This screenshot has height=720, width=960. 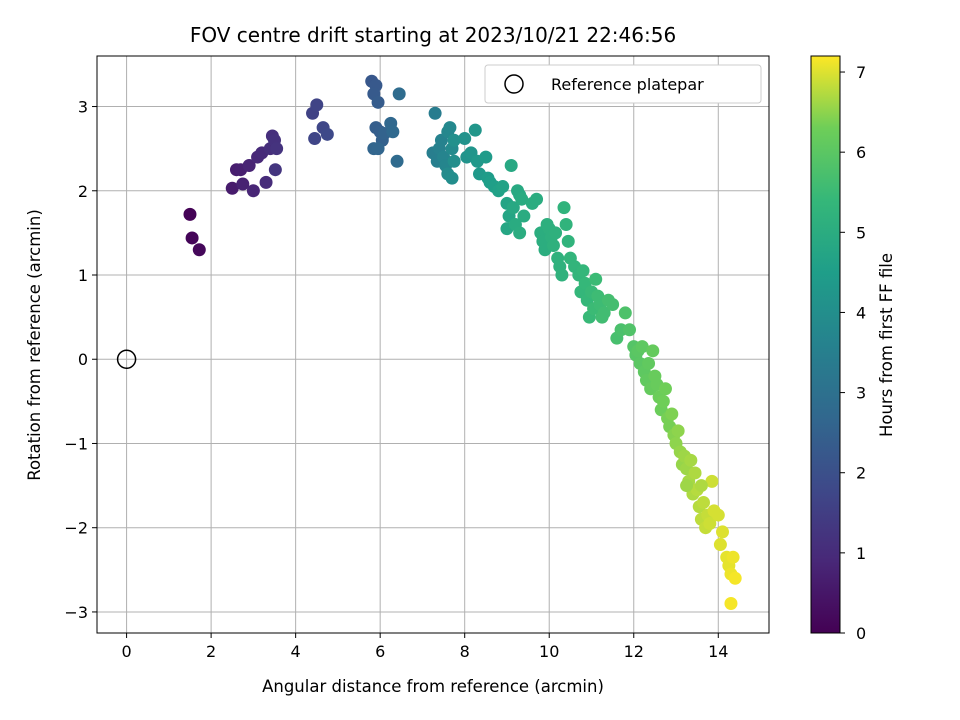 I want to click on x-tick-label: 2, so click(x=211, y=651).